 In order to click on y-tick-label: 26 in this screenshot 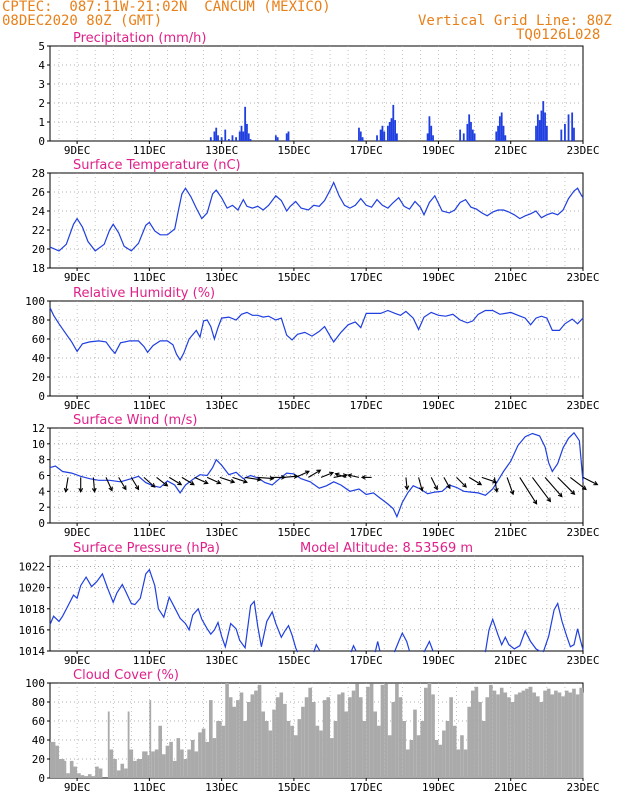, I will do `click(38, 192)`.